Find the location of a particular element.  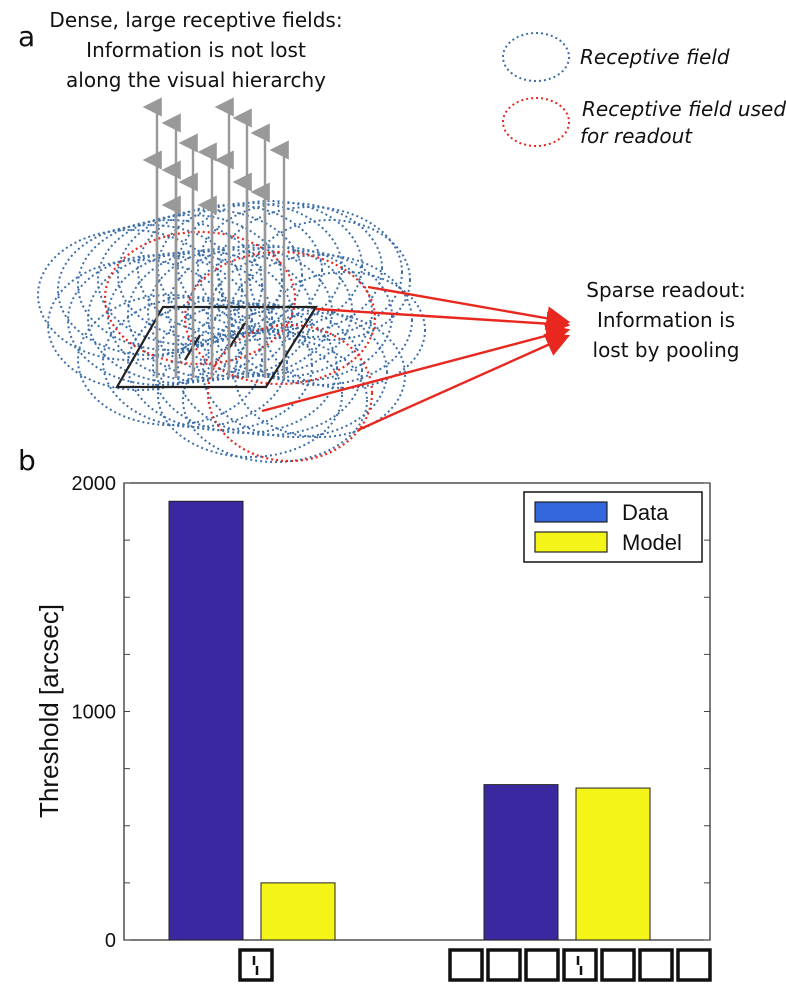

readout-caption-1: Sparse readout: is located at coordinates (665, 290).